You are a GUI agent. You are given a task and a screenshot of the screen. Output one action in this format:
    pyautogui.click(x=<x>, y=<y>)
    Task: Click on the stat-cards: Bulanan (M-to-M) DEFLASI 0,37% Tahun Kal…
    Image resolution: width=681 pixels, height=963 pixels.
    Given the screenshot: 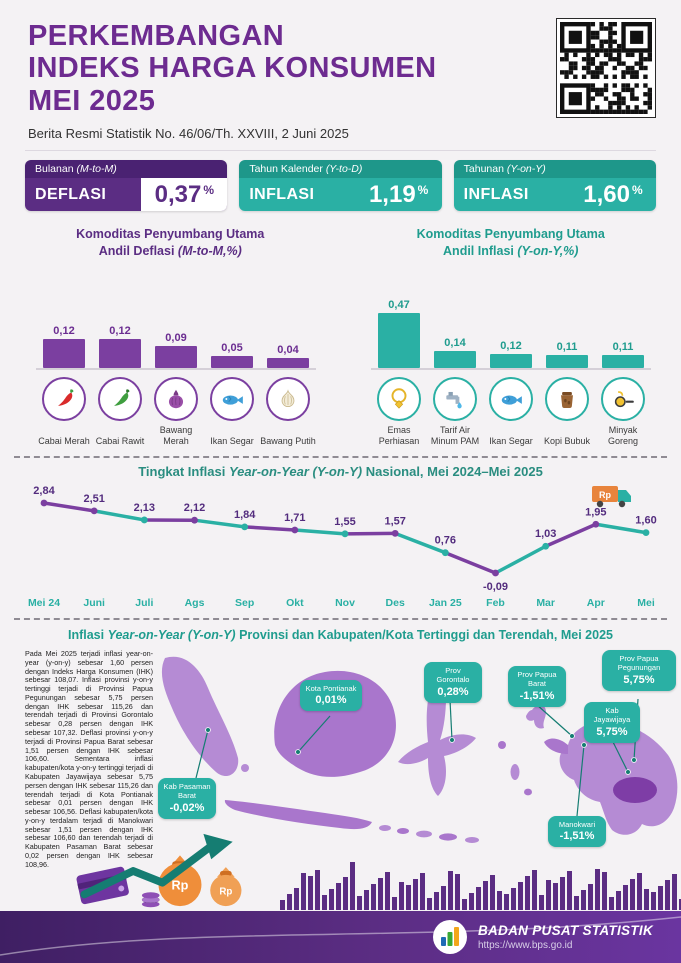 What is the action you would take?
    pyautogui.click(x=340, y=185)
    